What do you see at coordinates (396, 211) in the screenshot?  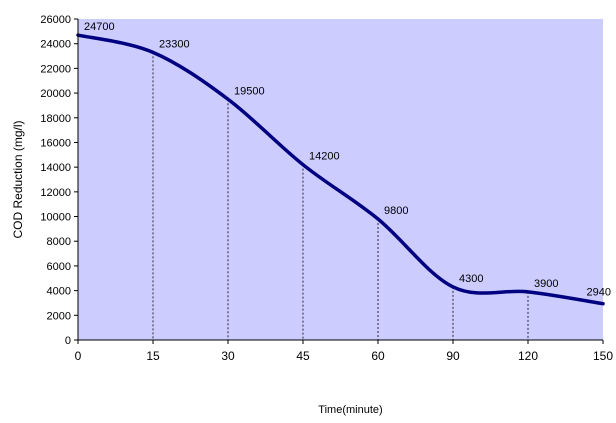 I see `data-label: 9800` at bounding box center [396, 211].